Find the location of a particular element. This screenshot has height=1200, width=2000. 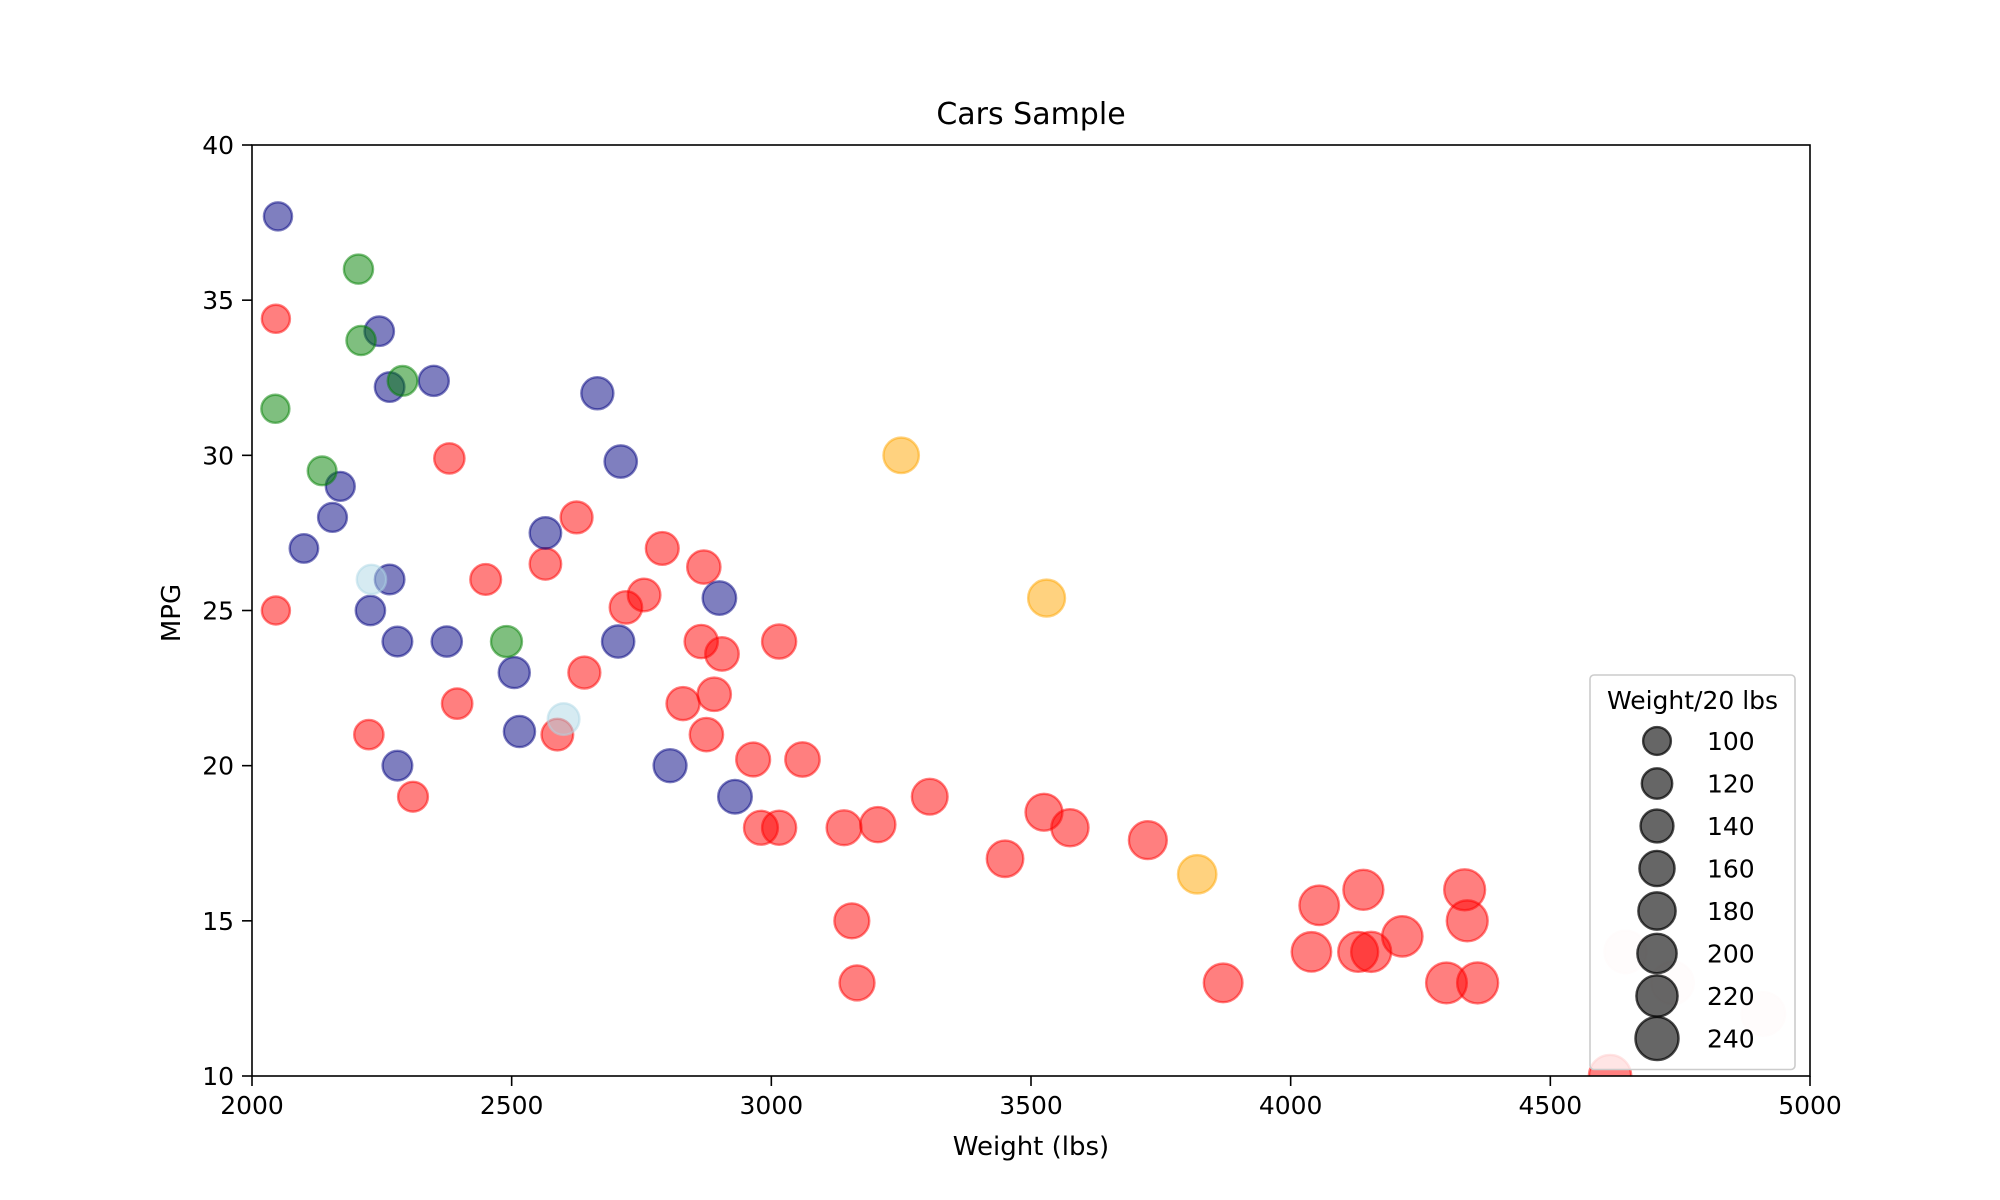

y-tick-label: 25 is located at coordinates (218, 611).